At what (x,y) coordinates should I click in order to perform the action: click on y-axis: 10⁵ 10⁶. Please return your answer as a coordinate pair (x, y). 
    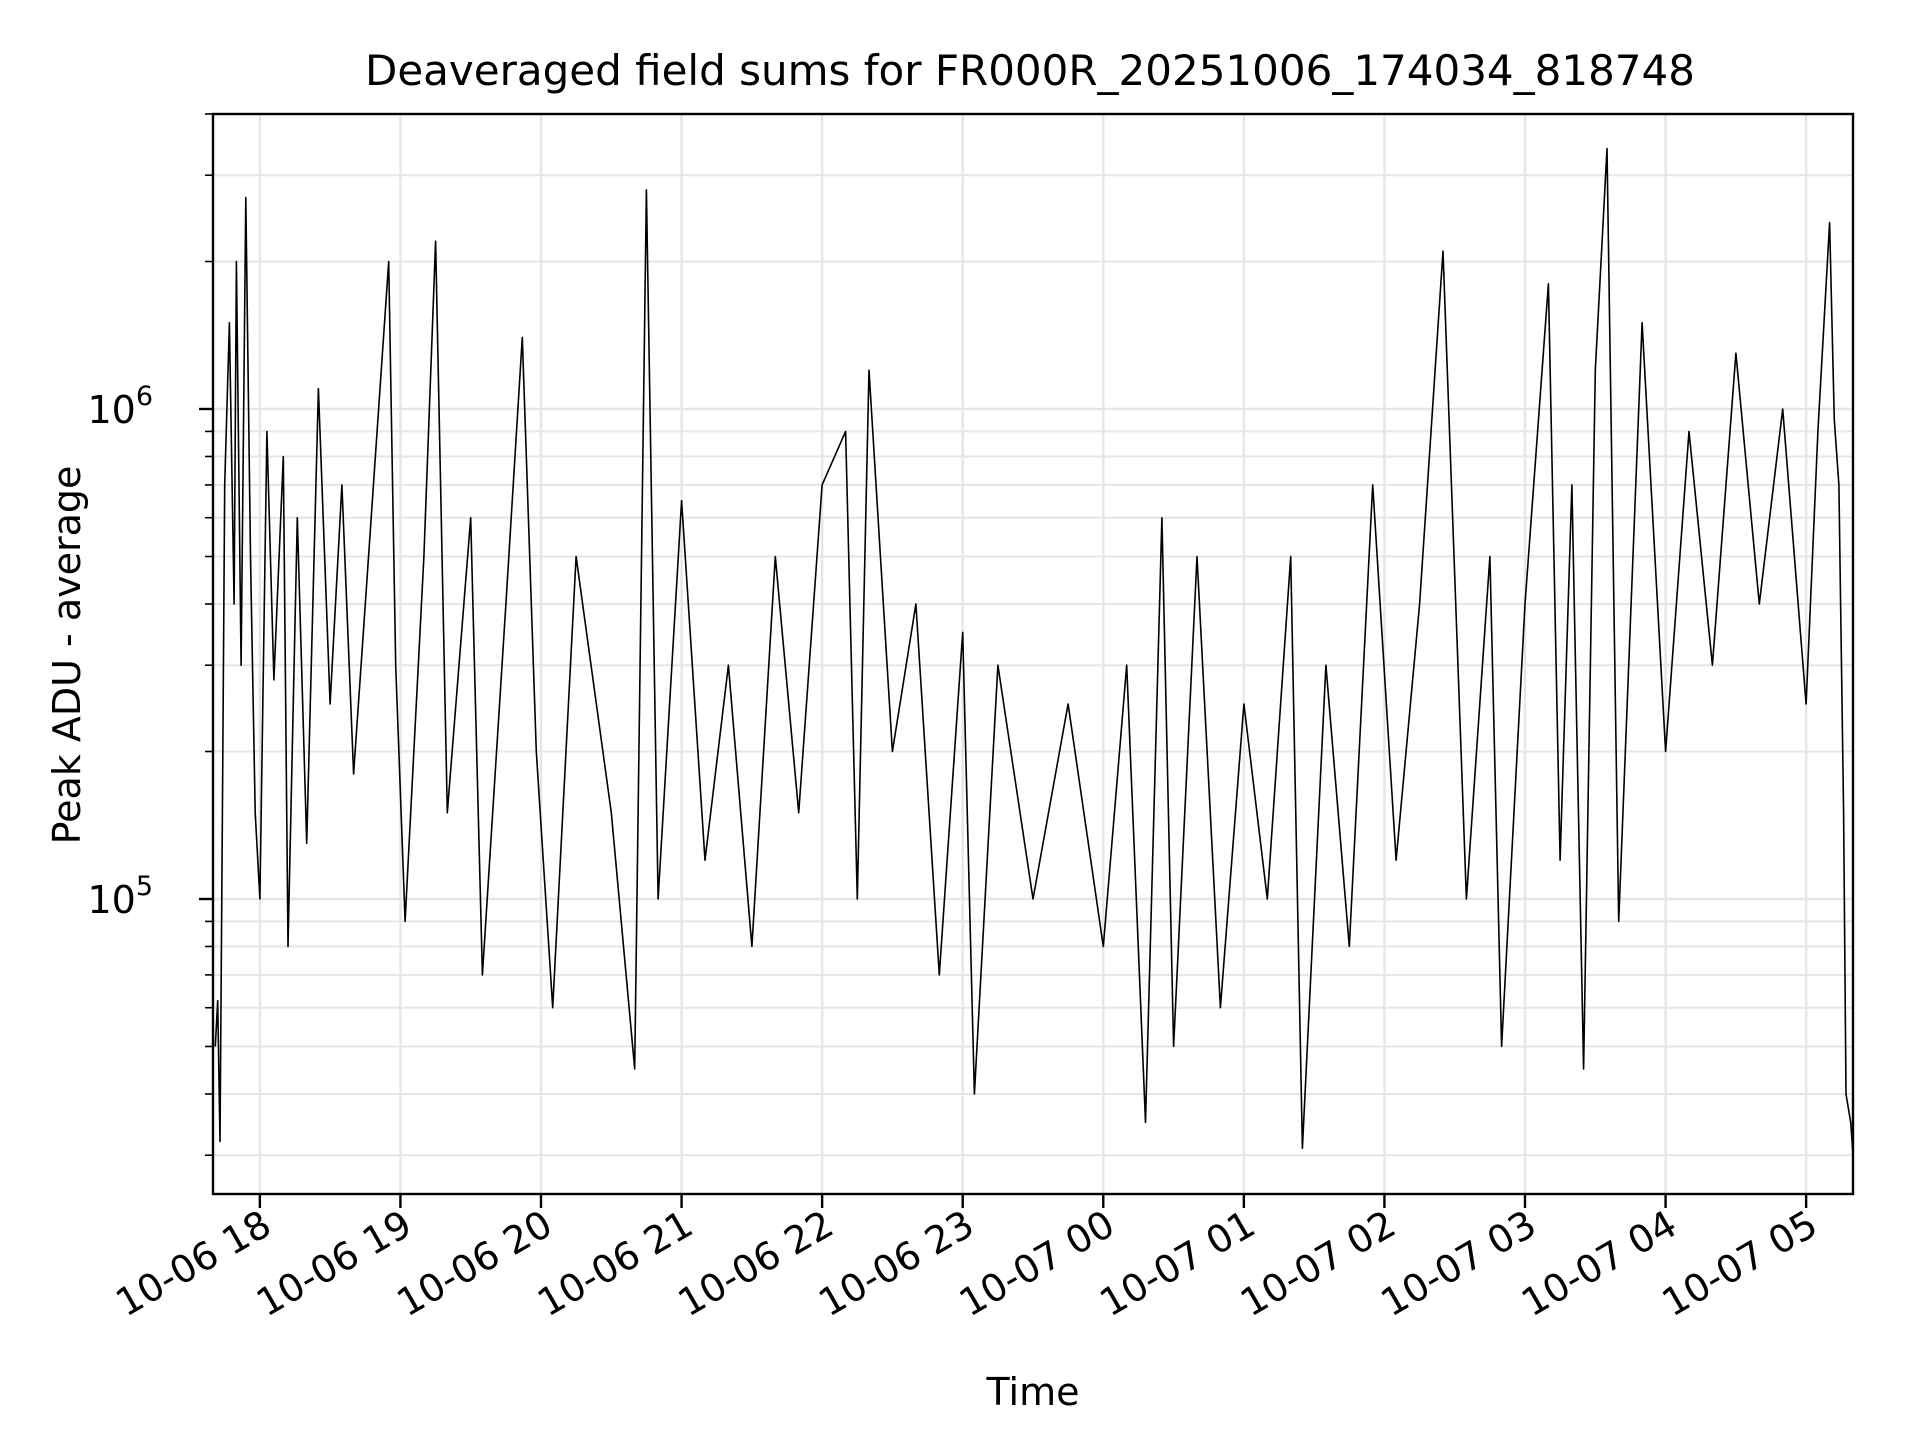
    Looking at the image, I should click on (150, 635).